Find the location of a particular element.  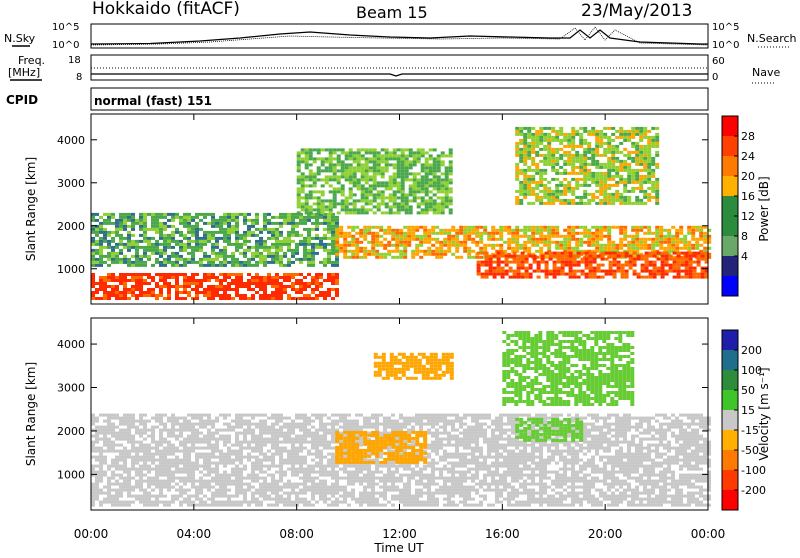

noise-sky-trace is located at coordinates (399, 37).